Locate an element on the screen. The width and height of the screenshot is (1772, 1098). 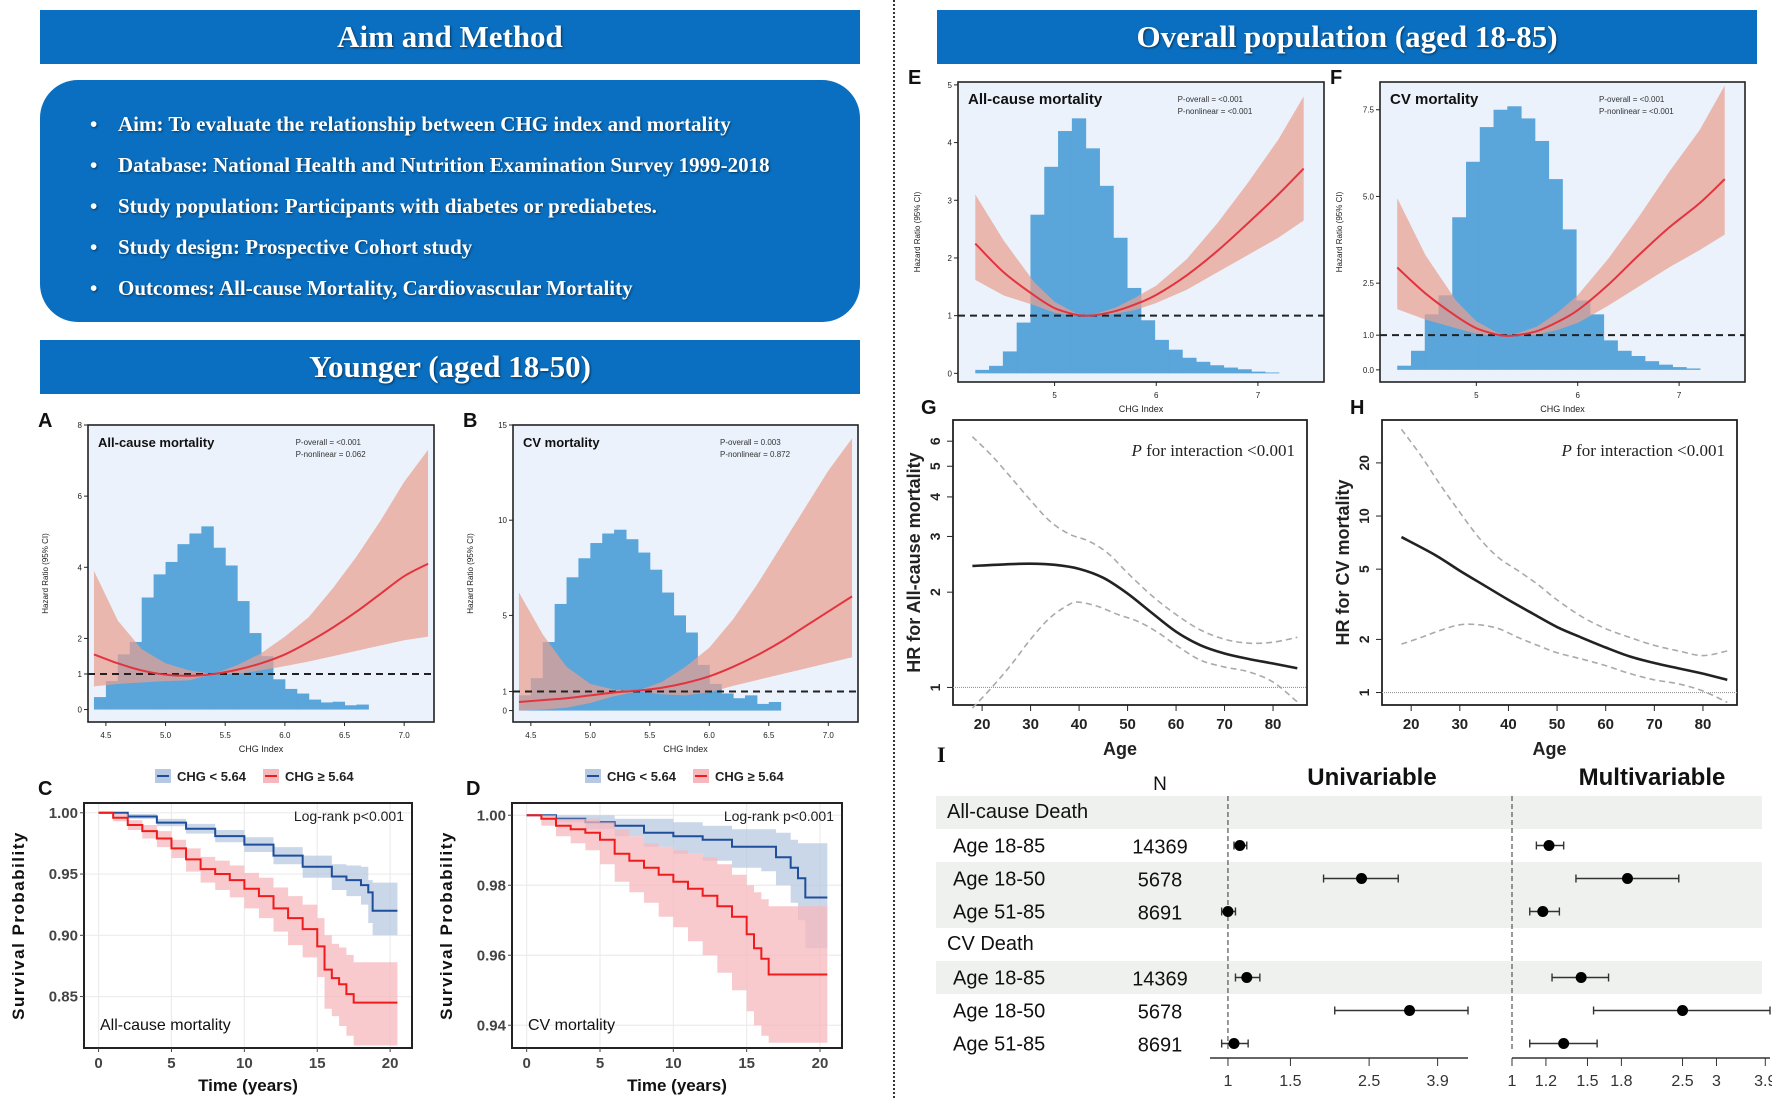
multivariable-header: Multivariable is located at coordinates (1652, 777).